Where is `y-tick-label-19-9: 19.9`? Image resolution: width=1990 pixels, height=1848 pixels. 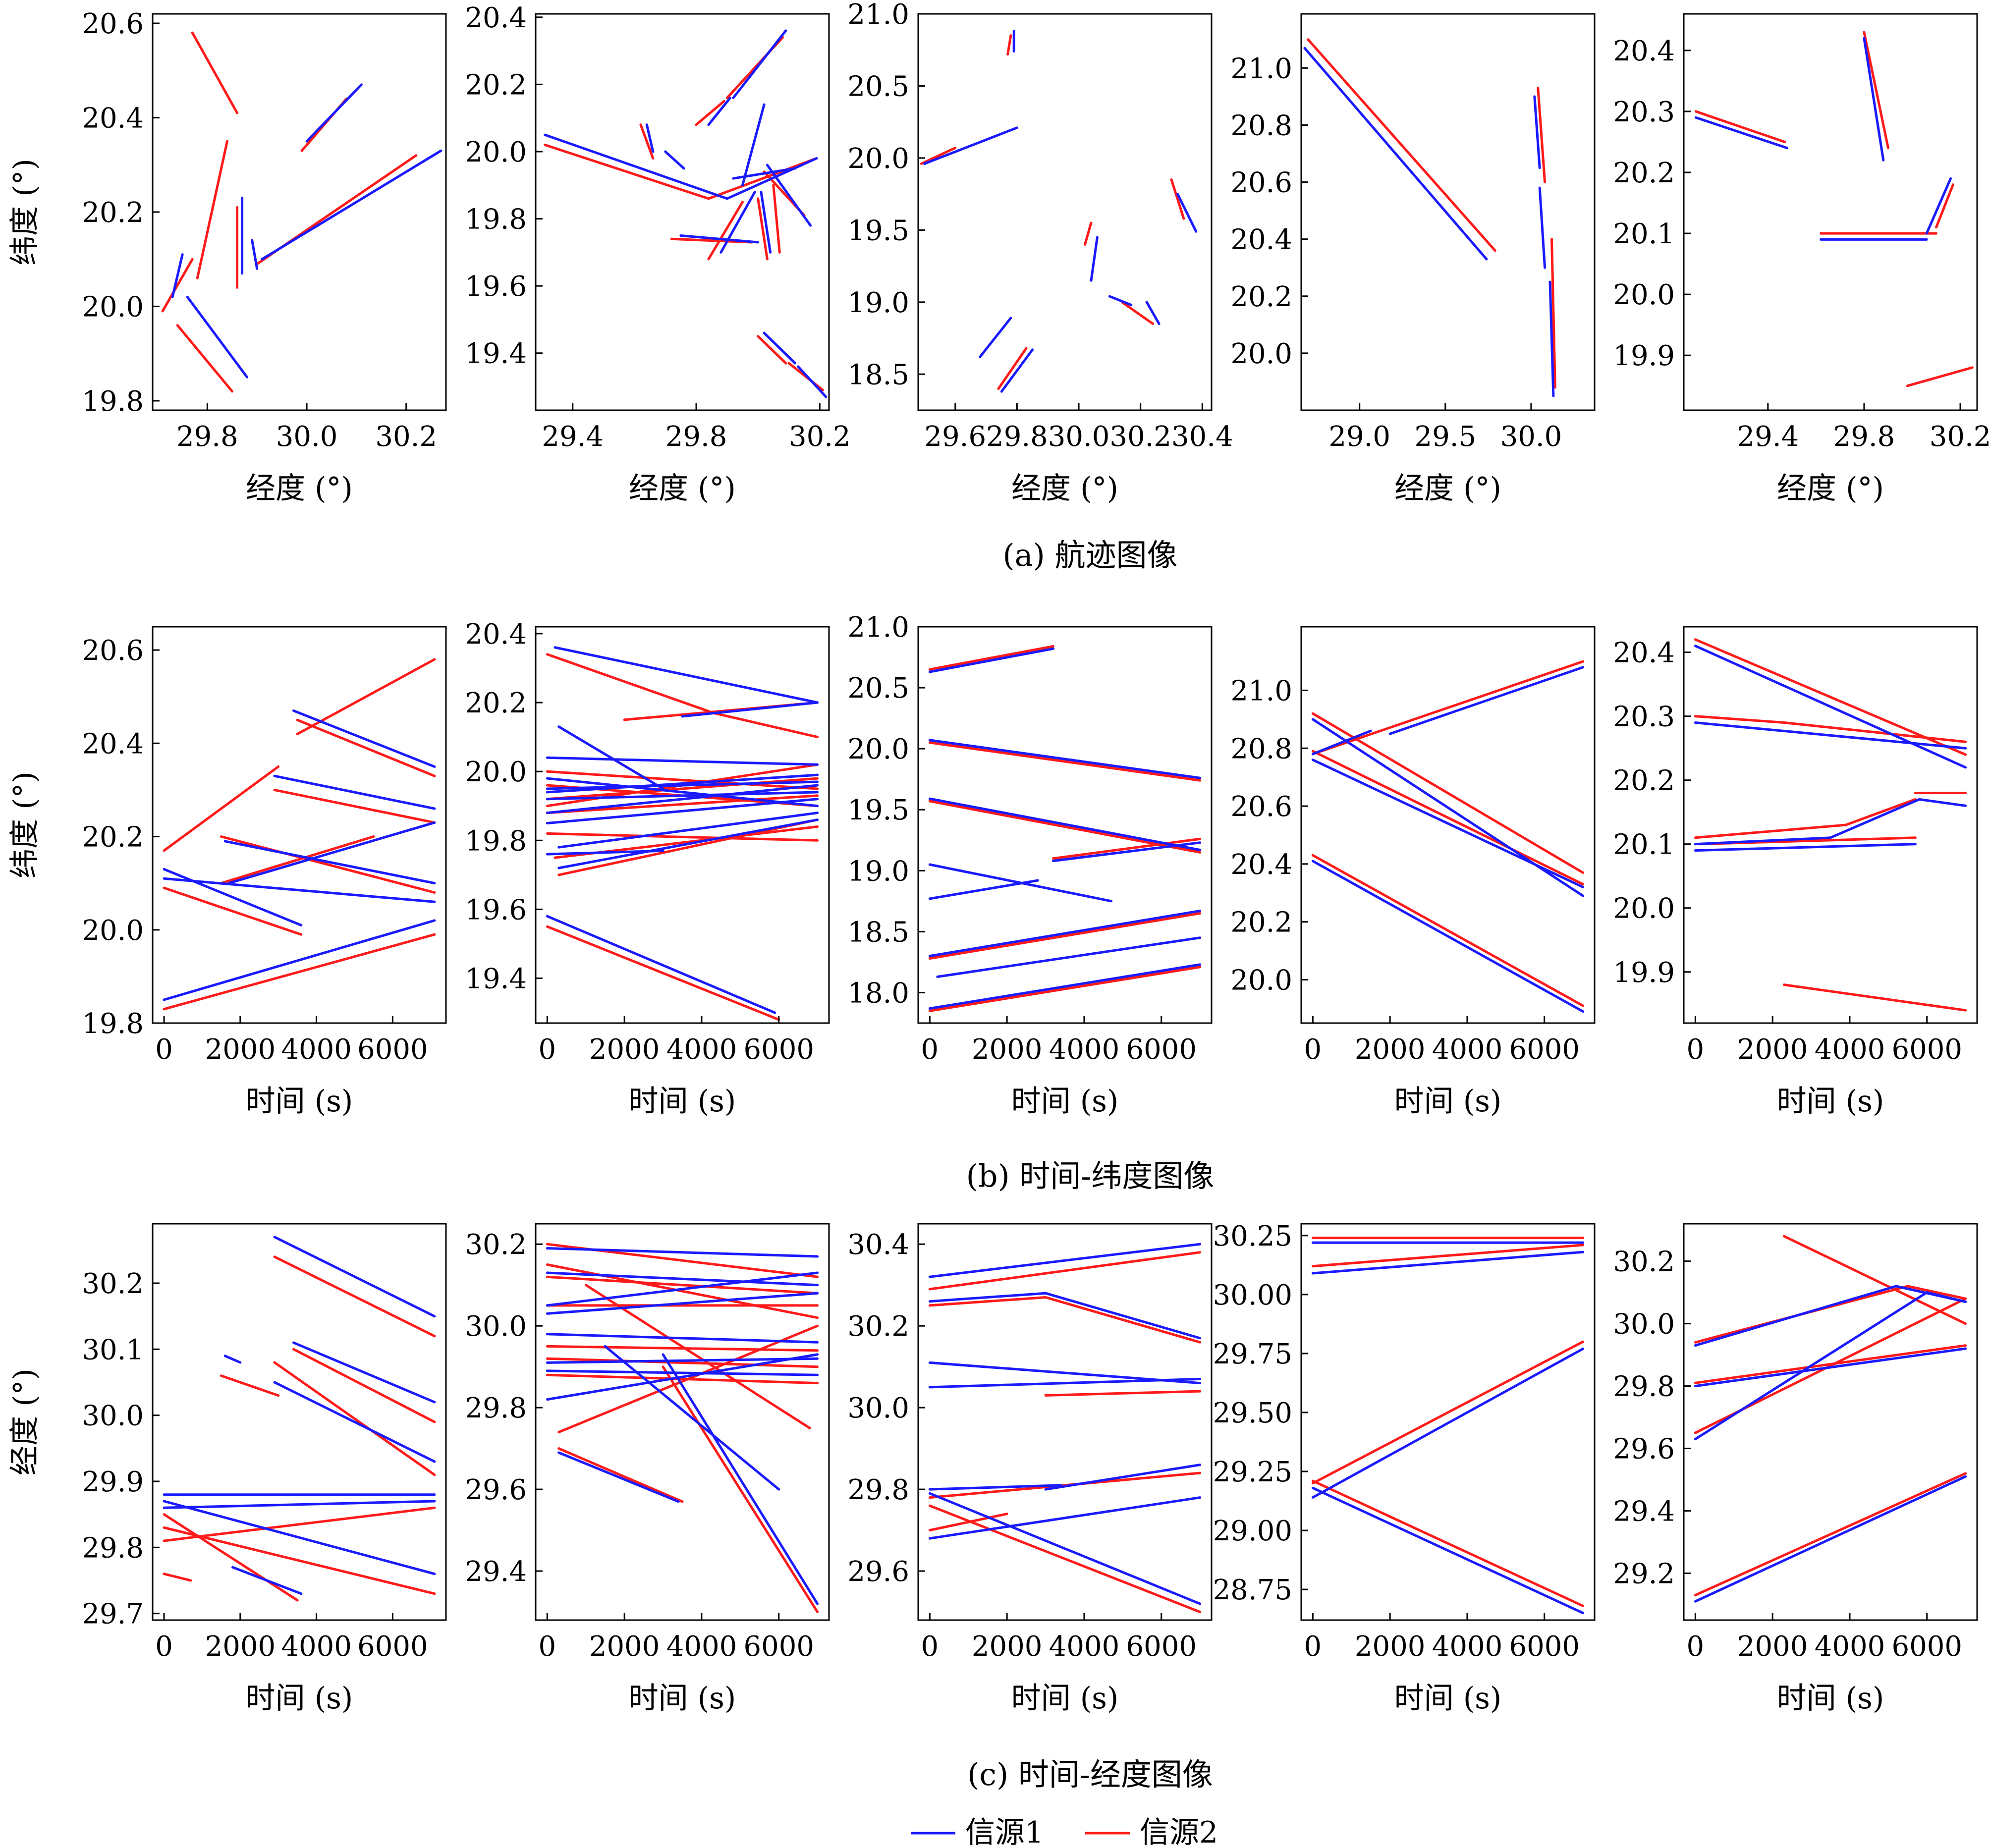
y-tick-label-19-9: 19.9 is located at coordinates (1644, 356).